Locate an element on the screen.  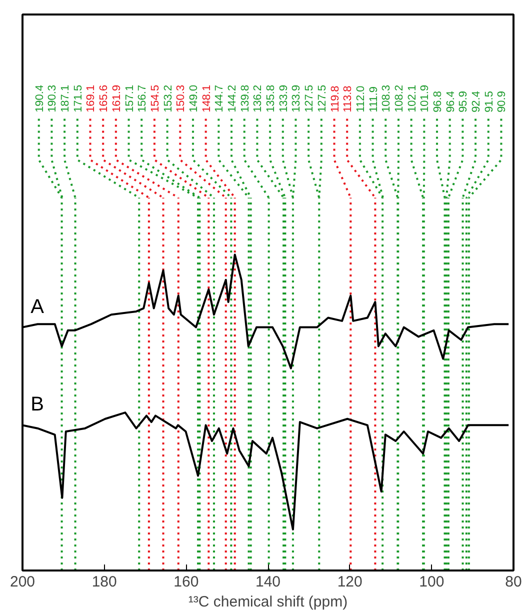
annotation: 190.3 is located at coordinates (52, 98).